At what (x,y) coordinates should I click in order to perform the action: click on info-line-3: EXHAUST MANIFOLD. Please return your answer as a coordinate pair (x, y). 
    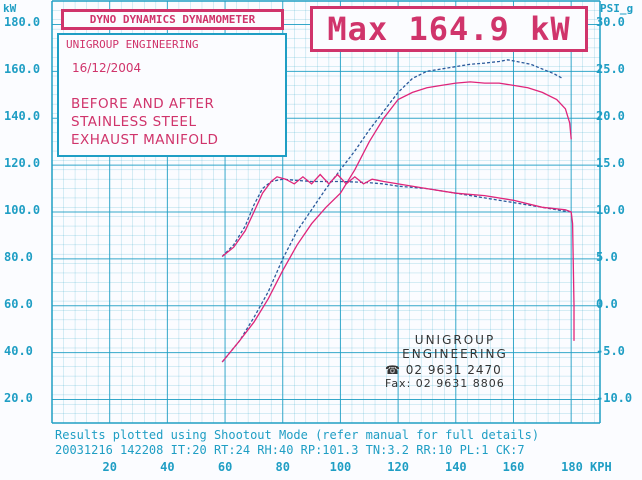
    Looking at the image, I should click on (145, 140).